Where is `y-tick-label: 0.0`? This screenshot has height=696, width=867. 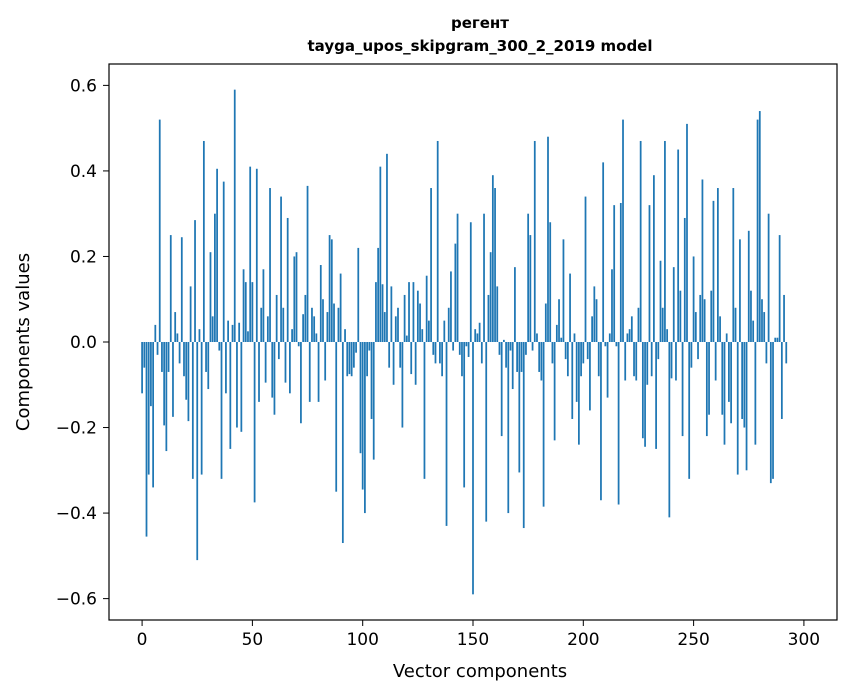 y-tick-label: 0.0 is located at coordinates (83, 343).